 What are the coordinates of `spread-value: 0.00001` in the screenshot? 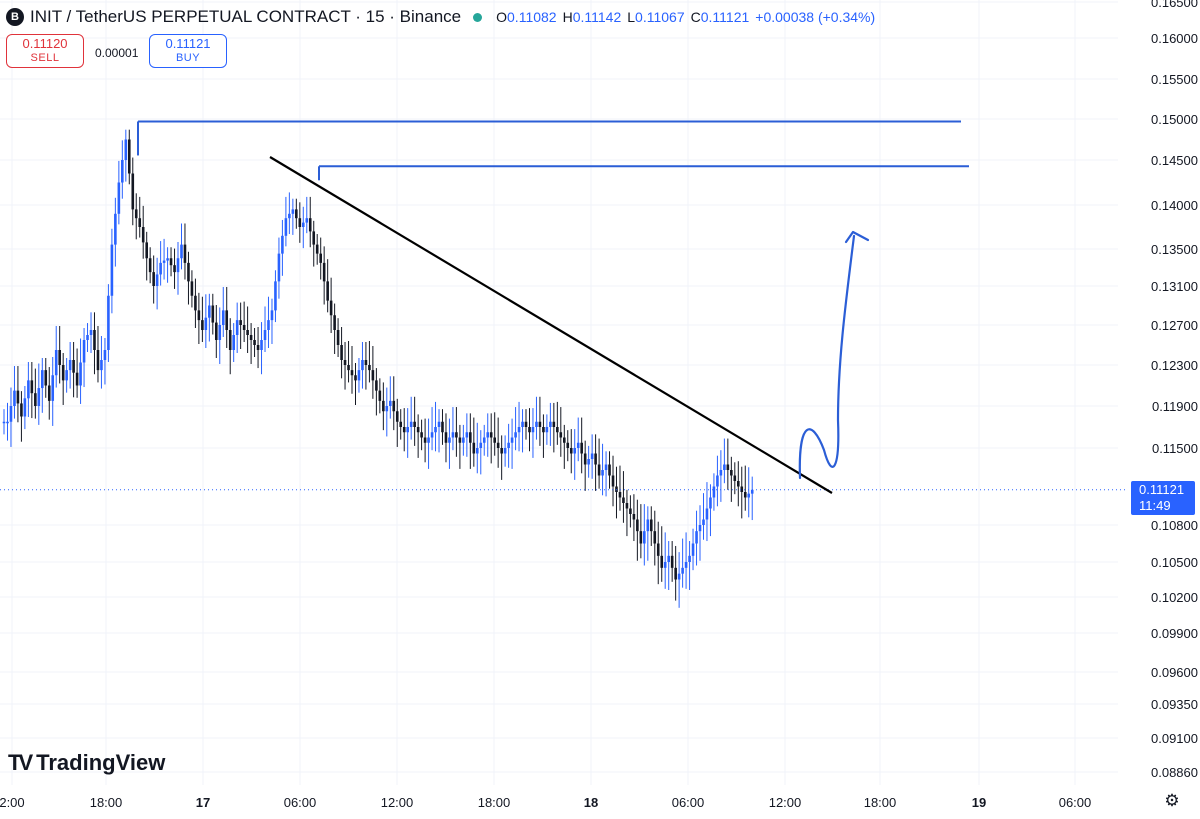 It's located at (117, 53).